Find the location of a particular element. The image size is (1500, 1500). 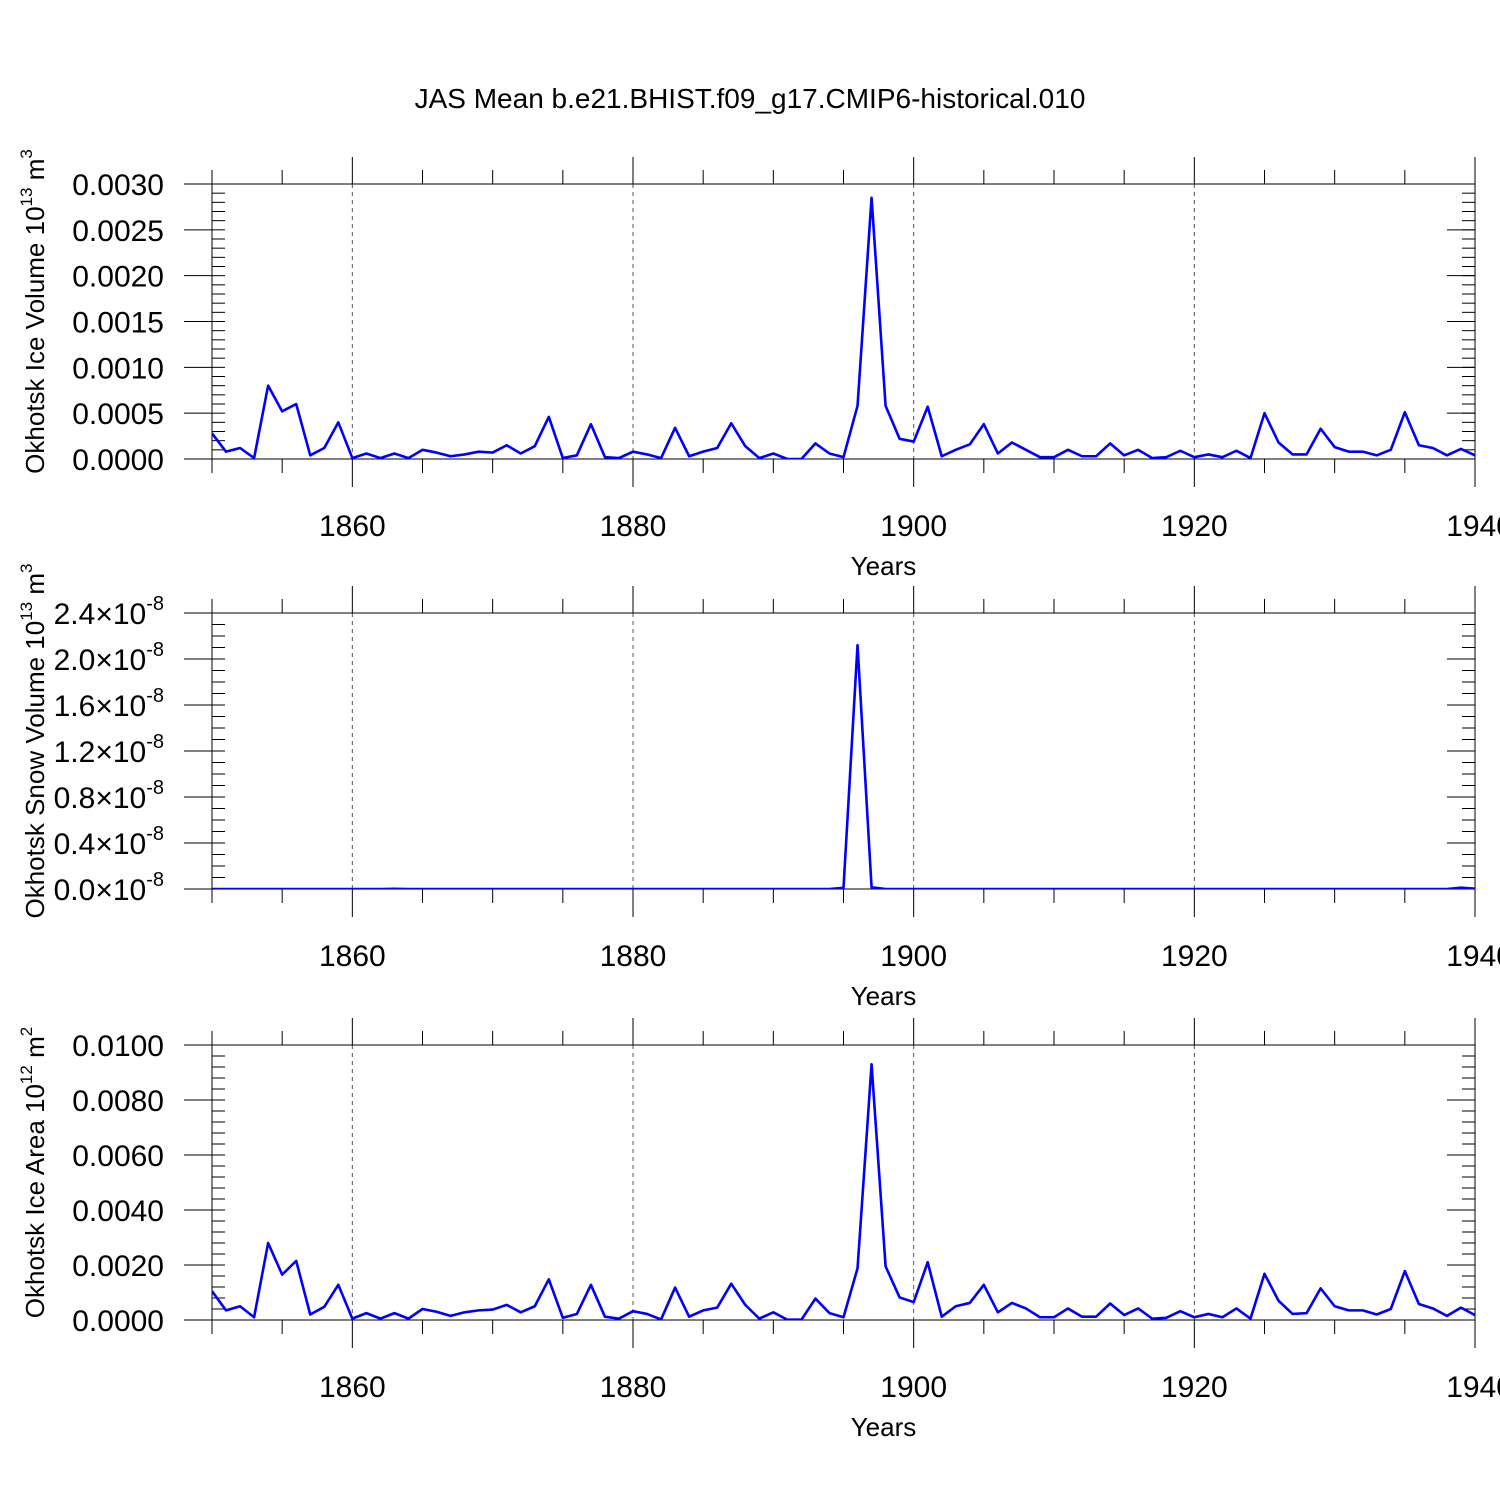

ice-volume-ytick-label: 0.0005 is located at coordinates (118, 414).